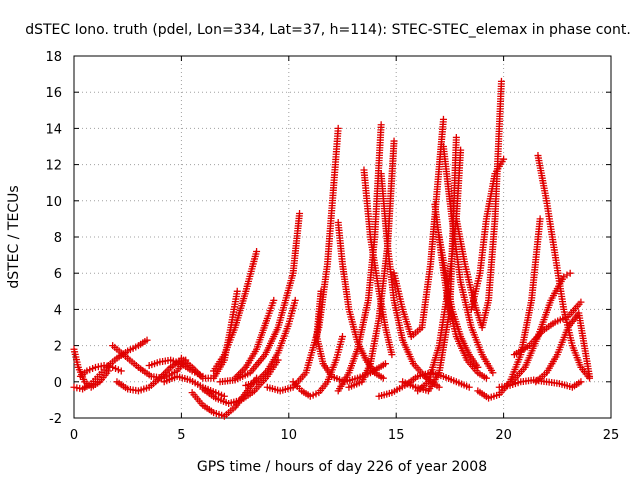 The height and width of the screenshot is (480, 640). I want to click on y-tick-label: 6, so click(58, 274).